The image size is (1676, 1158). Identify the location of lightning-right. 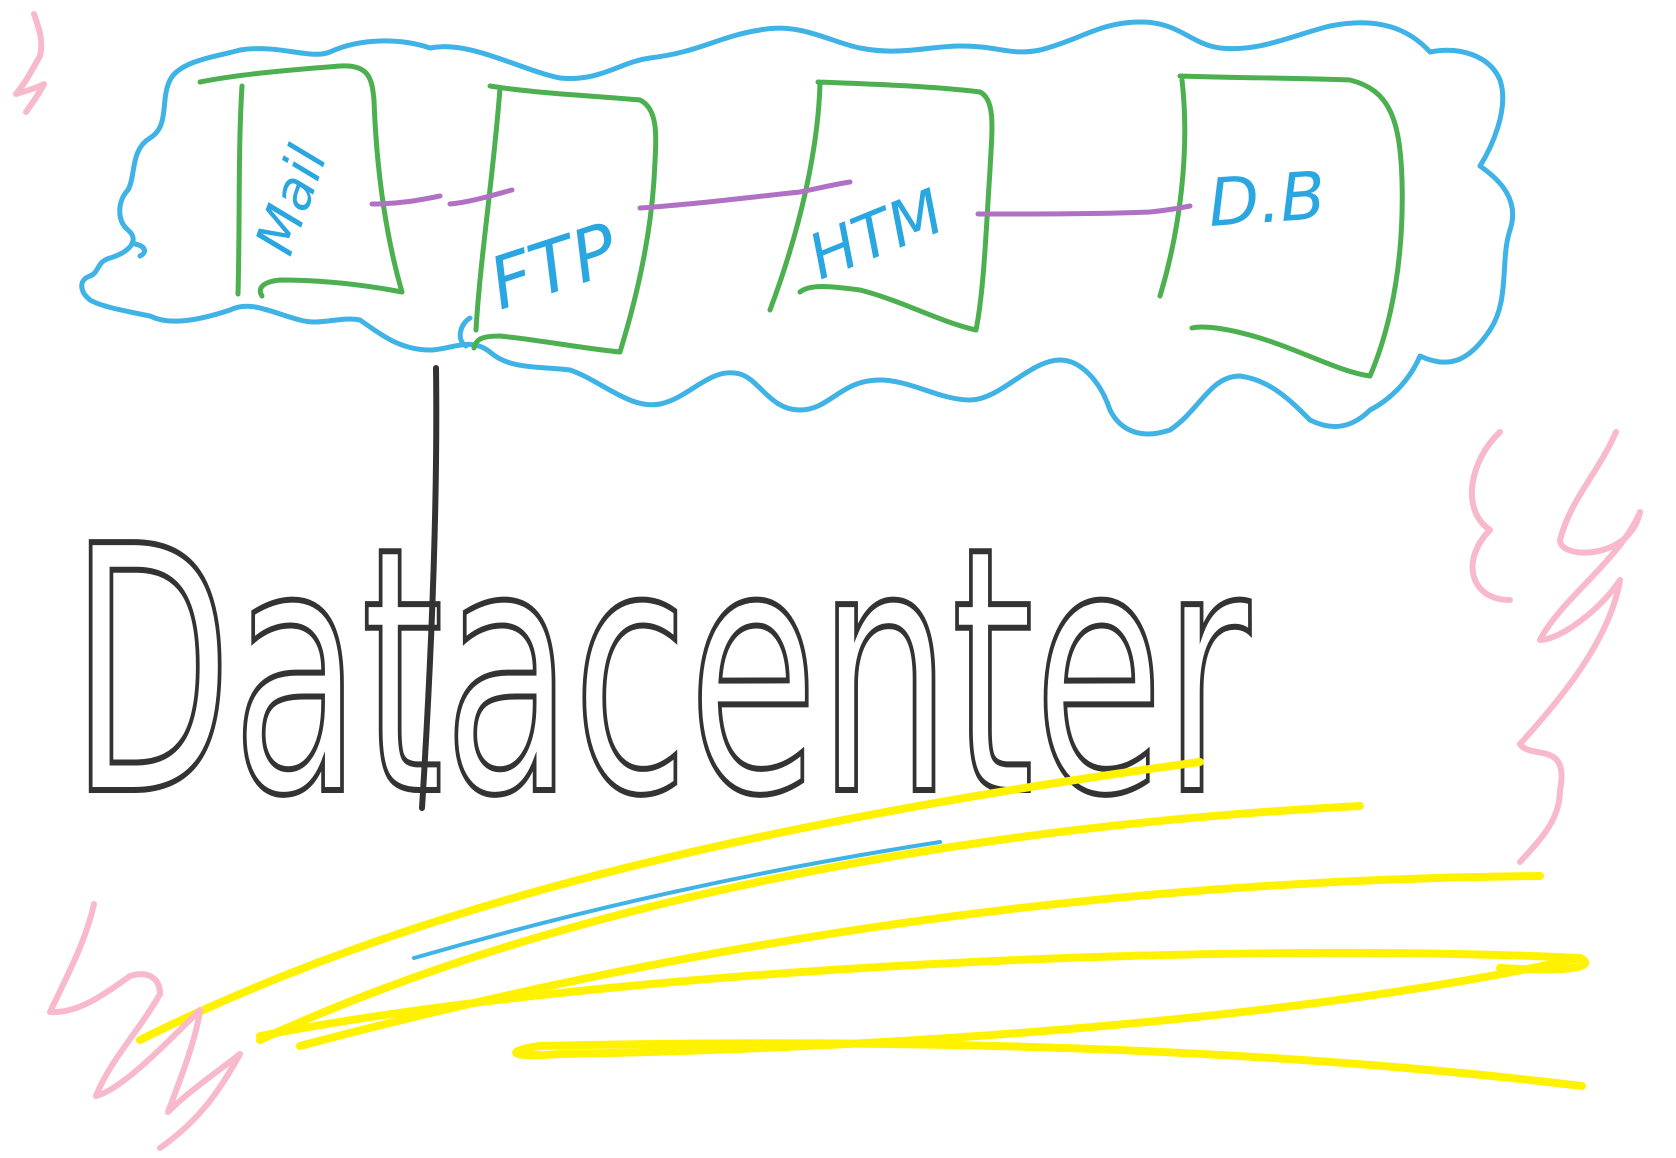
(1556, 647).